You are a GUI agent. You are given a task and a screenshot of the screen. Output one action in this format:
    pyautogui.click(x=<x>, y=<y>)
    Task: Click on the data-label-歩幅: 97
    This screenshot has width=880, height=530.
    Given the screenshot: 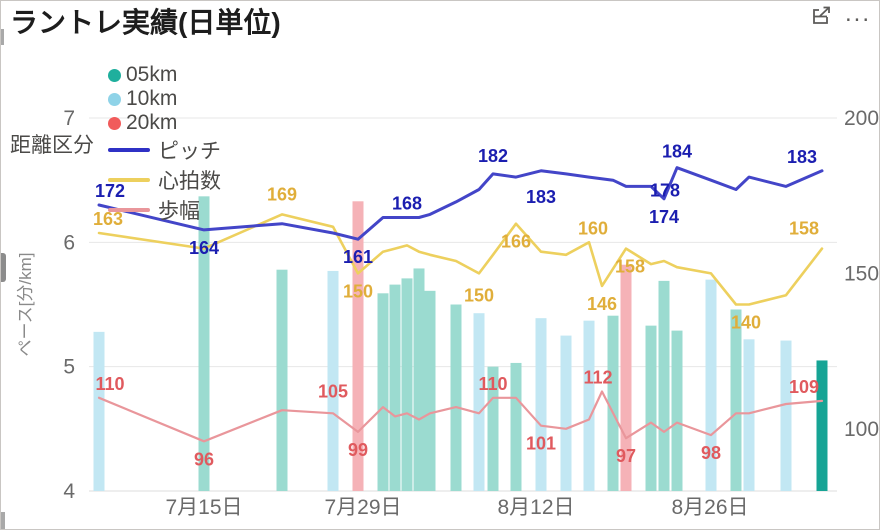 What is the action you would take?
    pyautogui.click(x=626, y=456)
    